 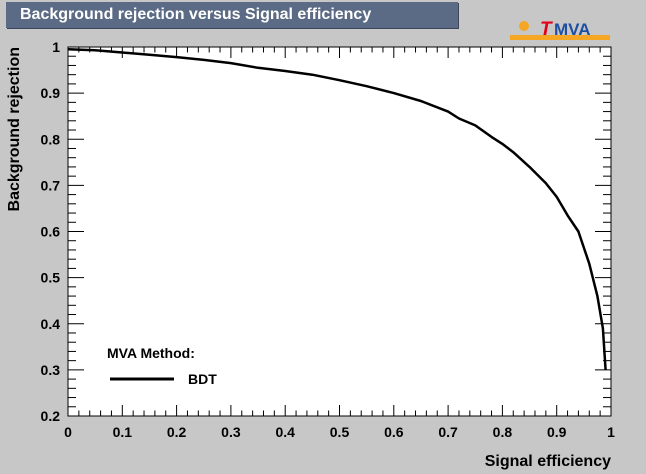 What do you see at coordinates (51, 278) in the screenshot?
I see `y-tick-label: 0.5` at bounding box center [51, 278].